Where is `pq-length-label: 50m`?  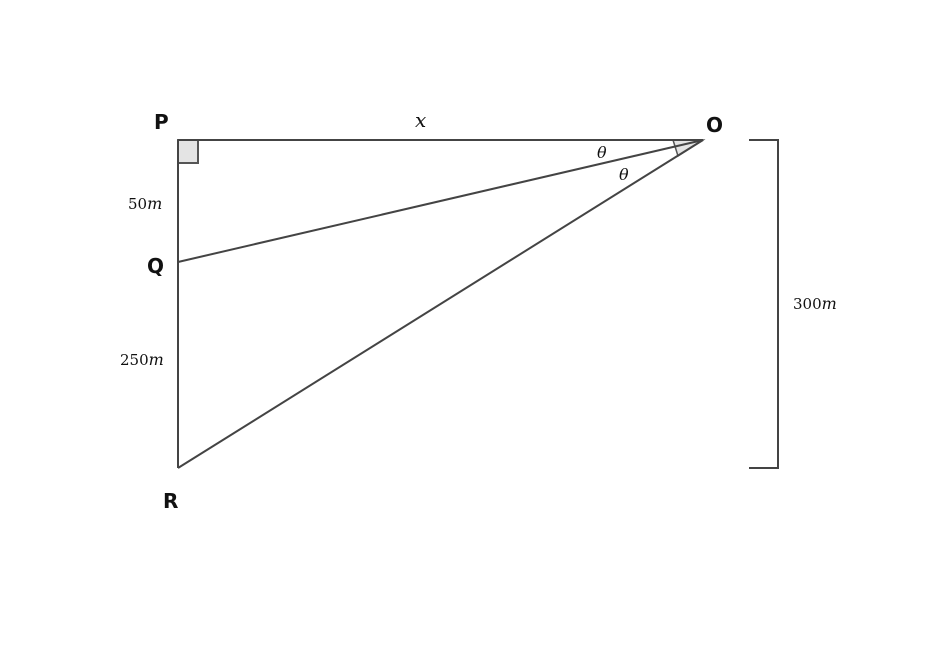 pq-length-label: 50m is located at coordinates (145, 203).